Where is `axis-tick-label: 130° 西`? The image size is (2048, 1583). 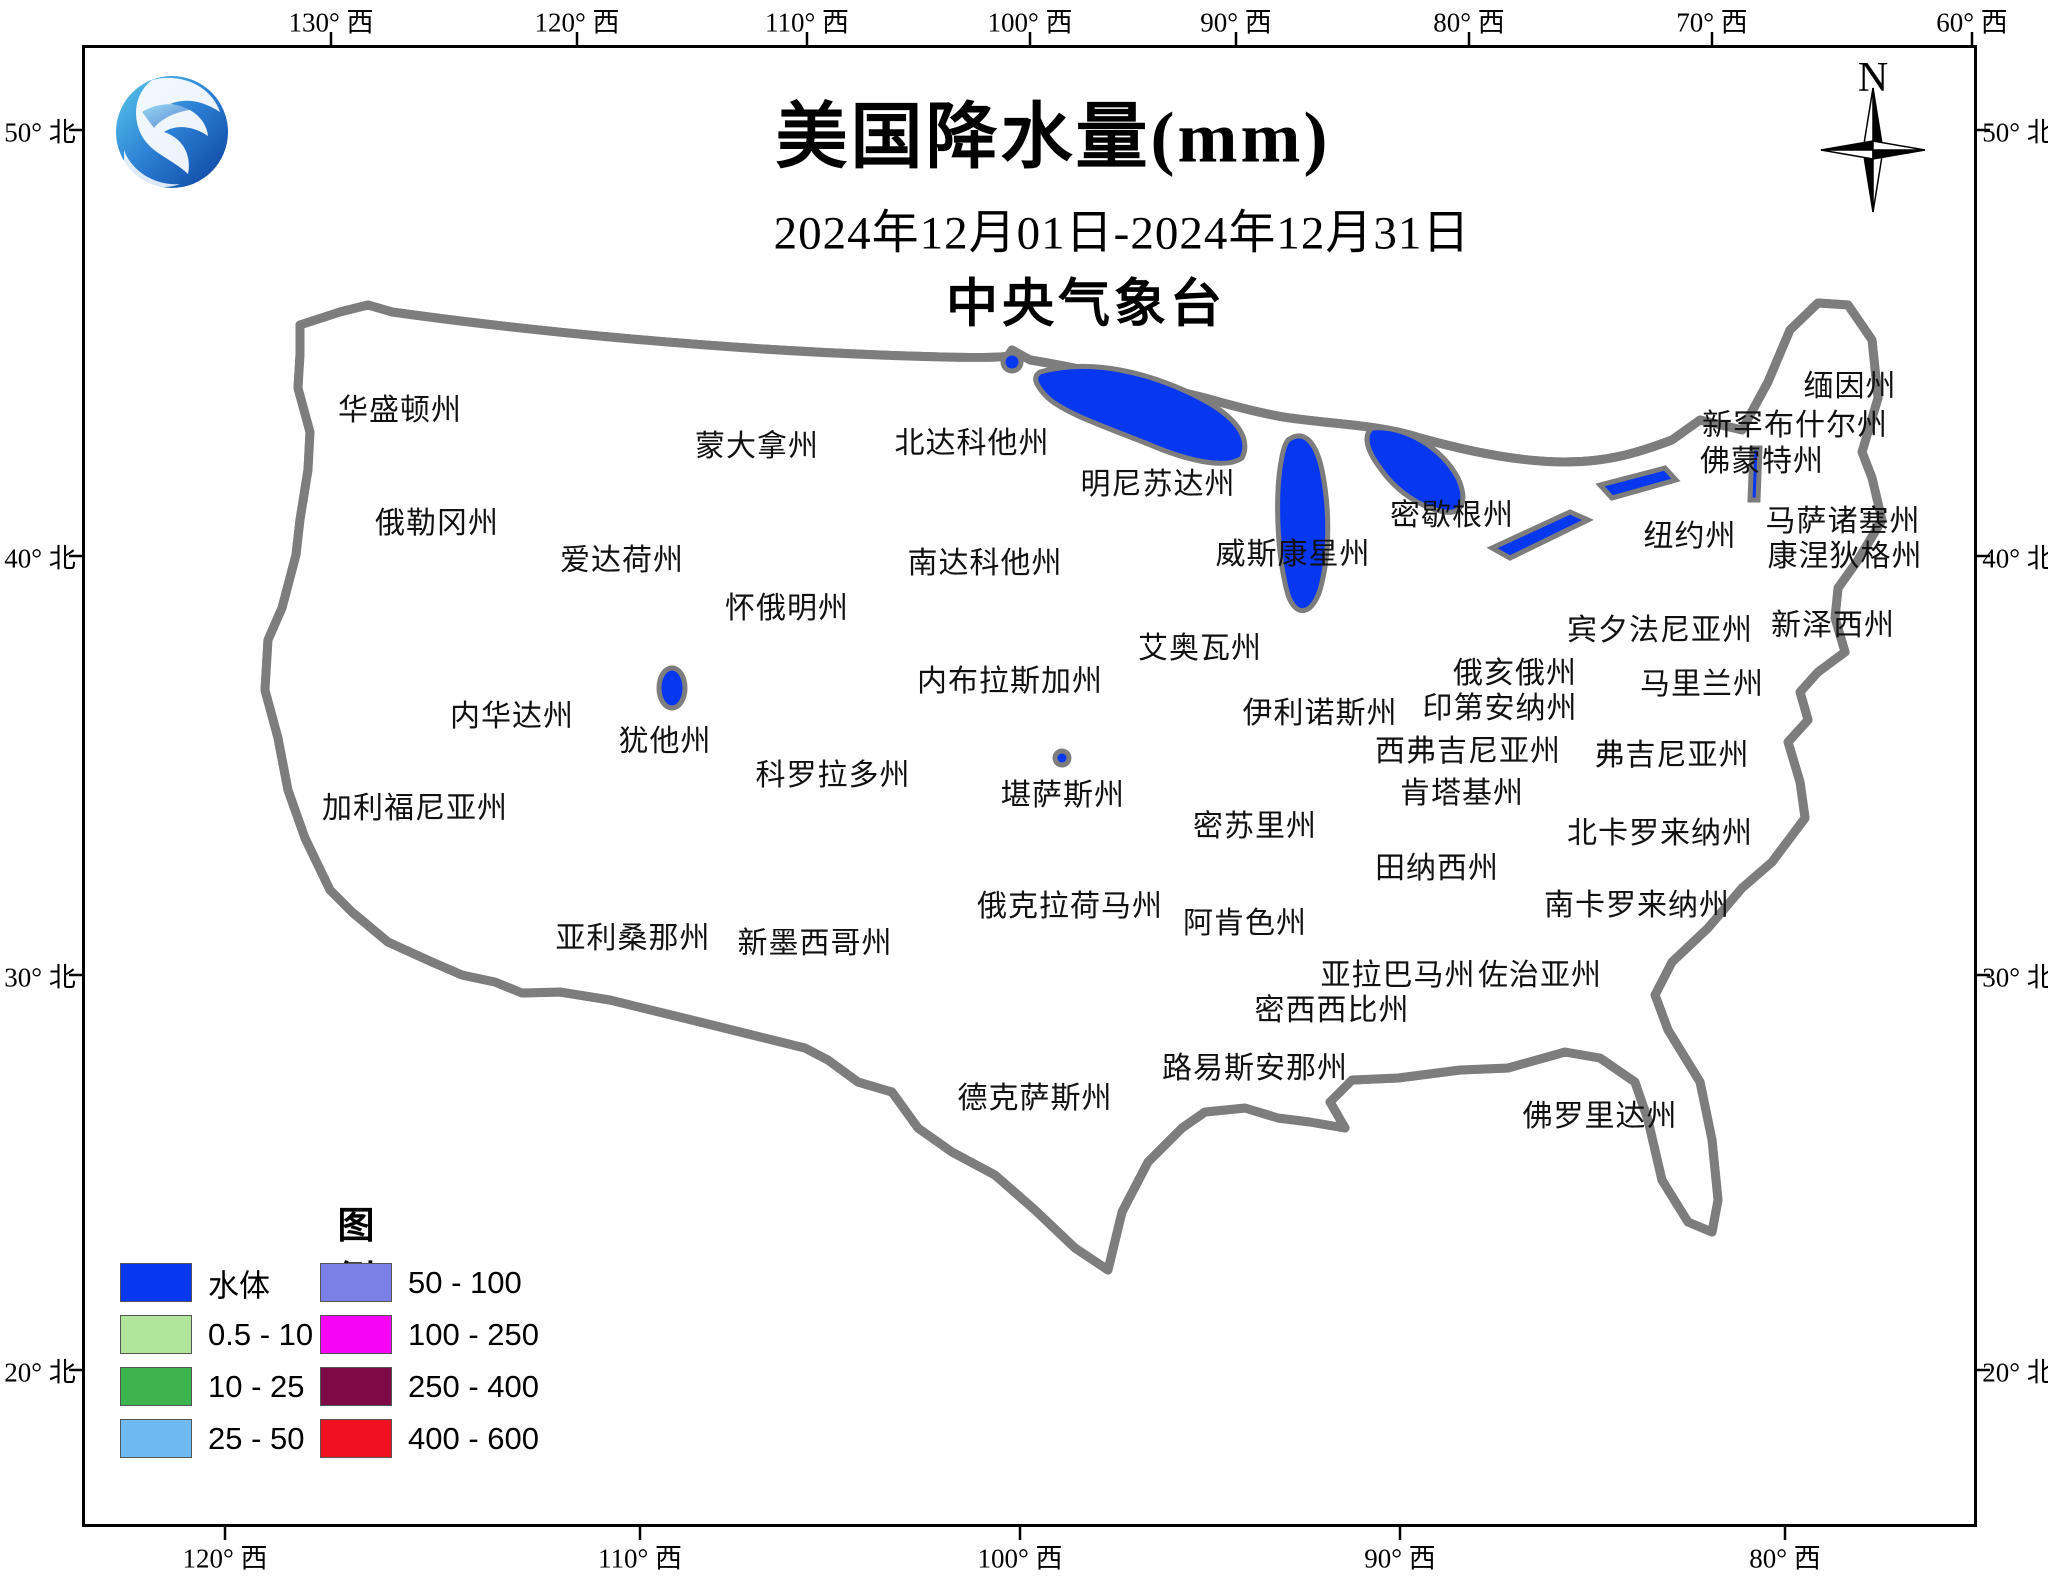
axis-tick-label: 130° 西 is located at coordinates (331, 22).